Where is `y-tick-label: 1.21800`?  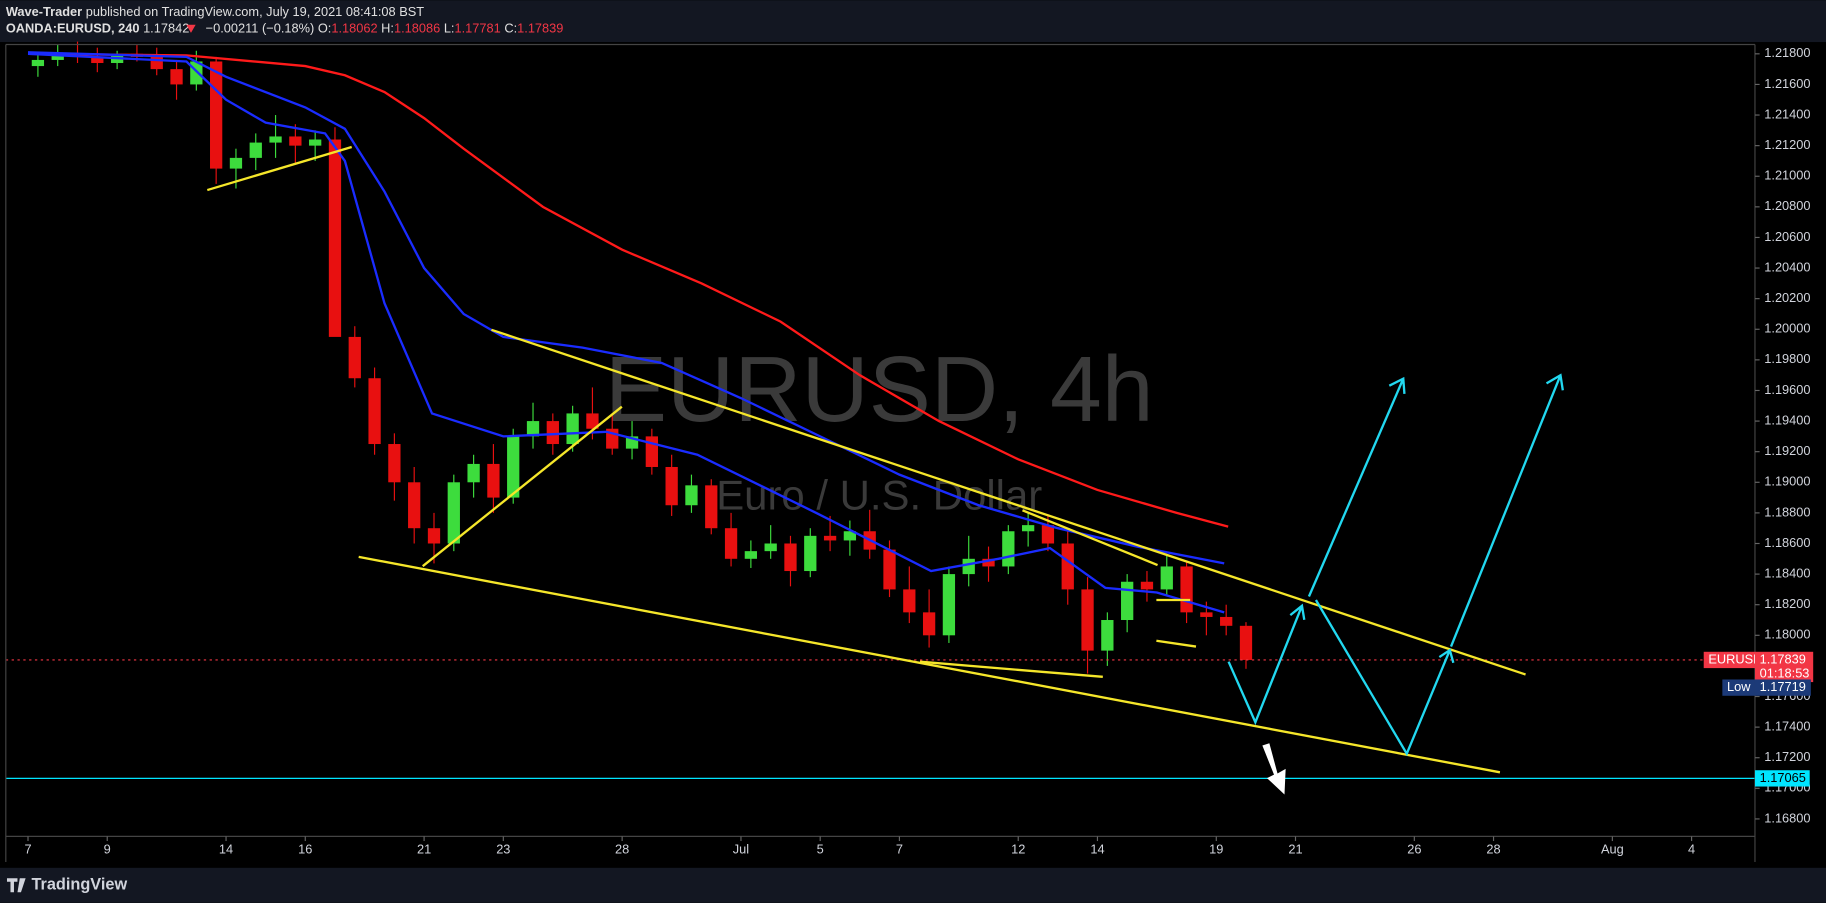 y-tick-label: 1.21800 is located at coordinates (1787, 52).